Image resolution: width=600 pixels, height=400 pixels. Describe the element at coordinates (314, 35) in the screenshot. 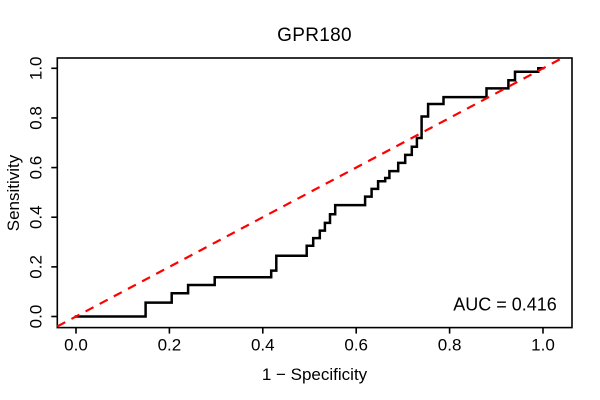

I see `chart-title: GPR180` at that location.